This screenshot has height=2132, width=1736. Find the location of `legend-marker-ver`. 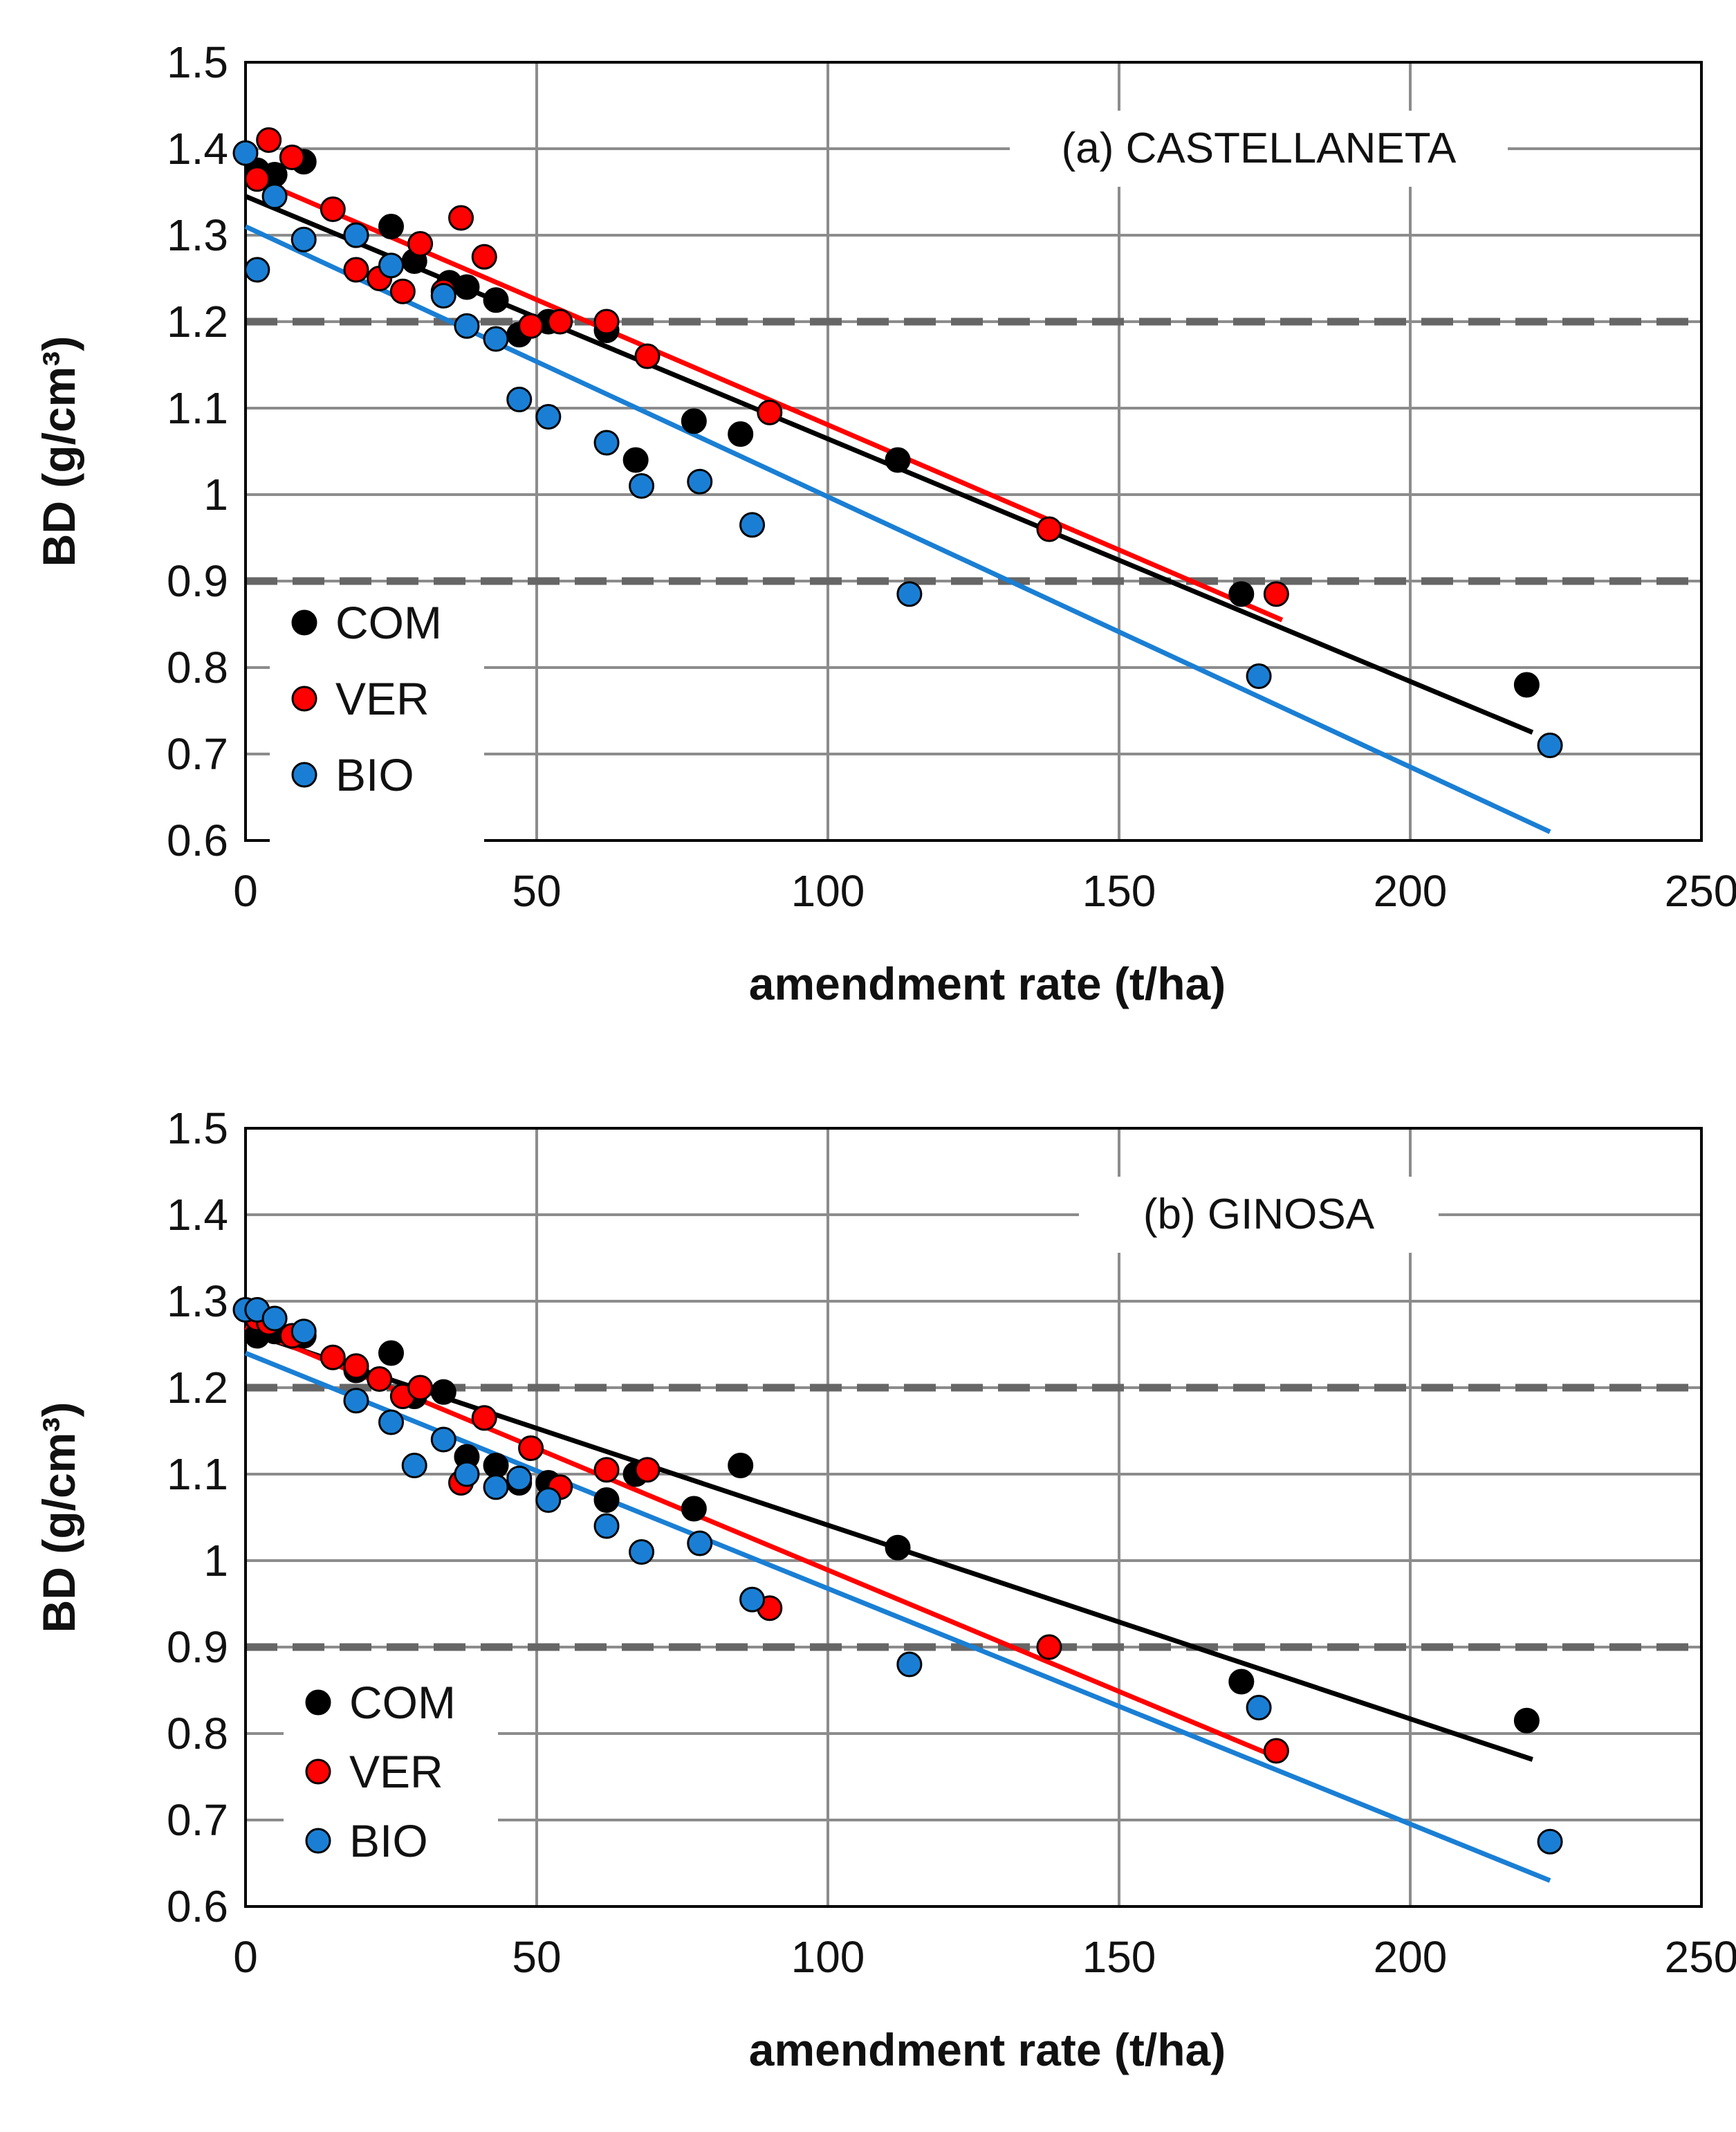

legend-marker-ver is located at coordinates (318, 1771).